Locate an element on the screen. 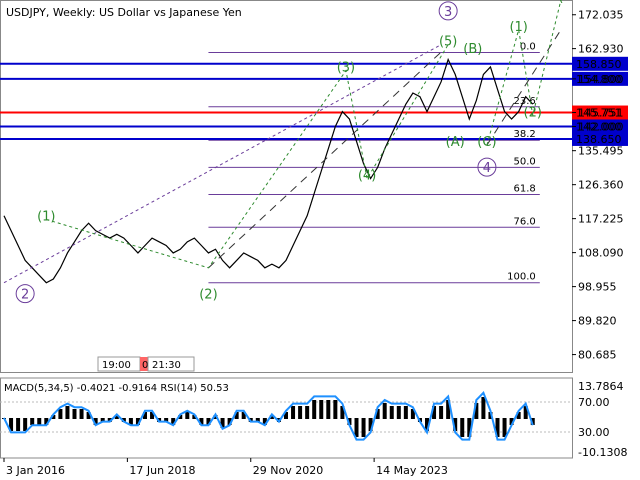  x-tick-label: 17 Jun 2018 is located at coordinates (162, 470).